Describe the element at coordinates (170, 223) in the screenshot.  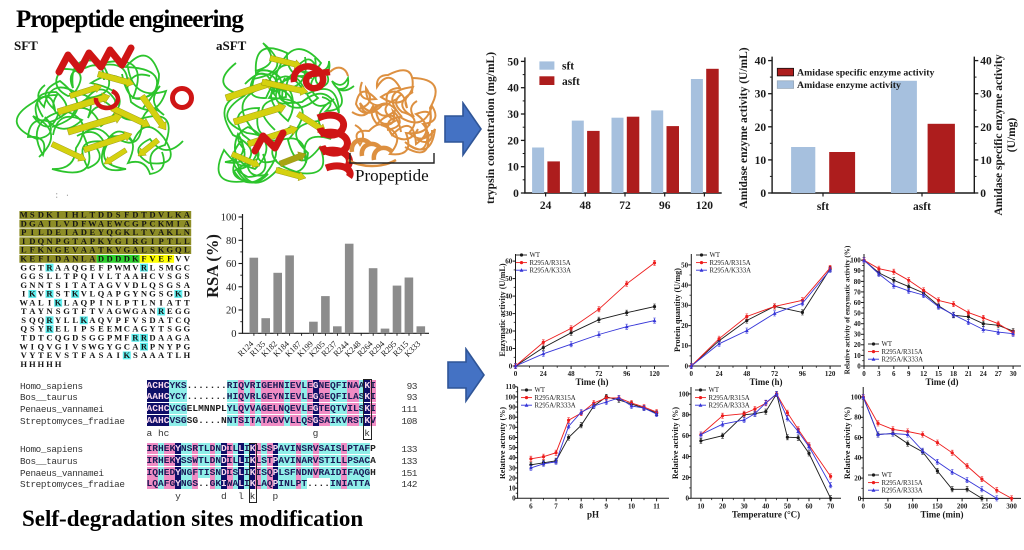
I see `svg-text: M` at that location.